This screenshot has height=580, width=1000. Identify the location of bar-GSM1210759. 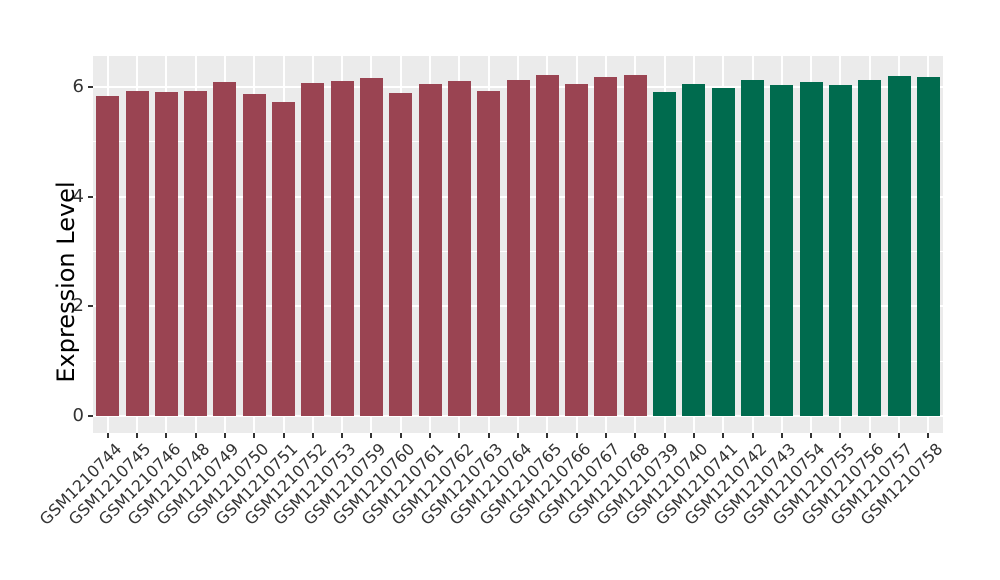
(371, 247).